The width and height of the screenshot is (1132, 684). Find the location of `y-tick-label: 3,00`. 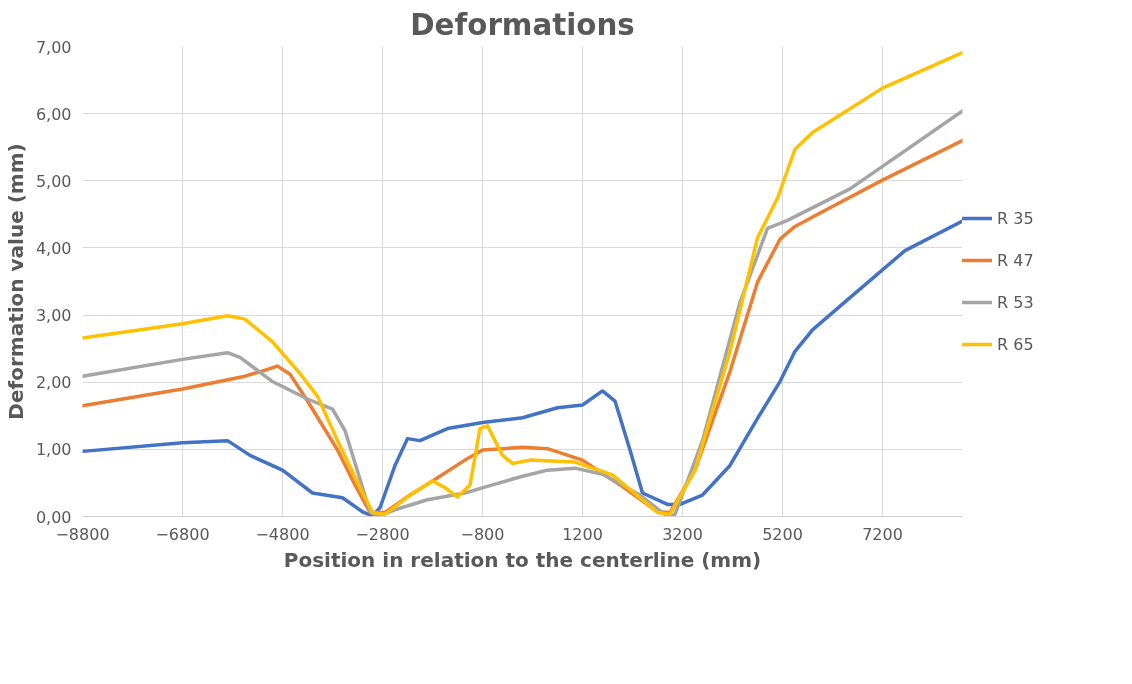

y-tick-label: 3,00 is located at coordinates (53, 316).